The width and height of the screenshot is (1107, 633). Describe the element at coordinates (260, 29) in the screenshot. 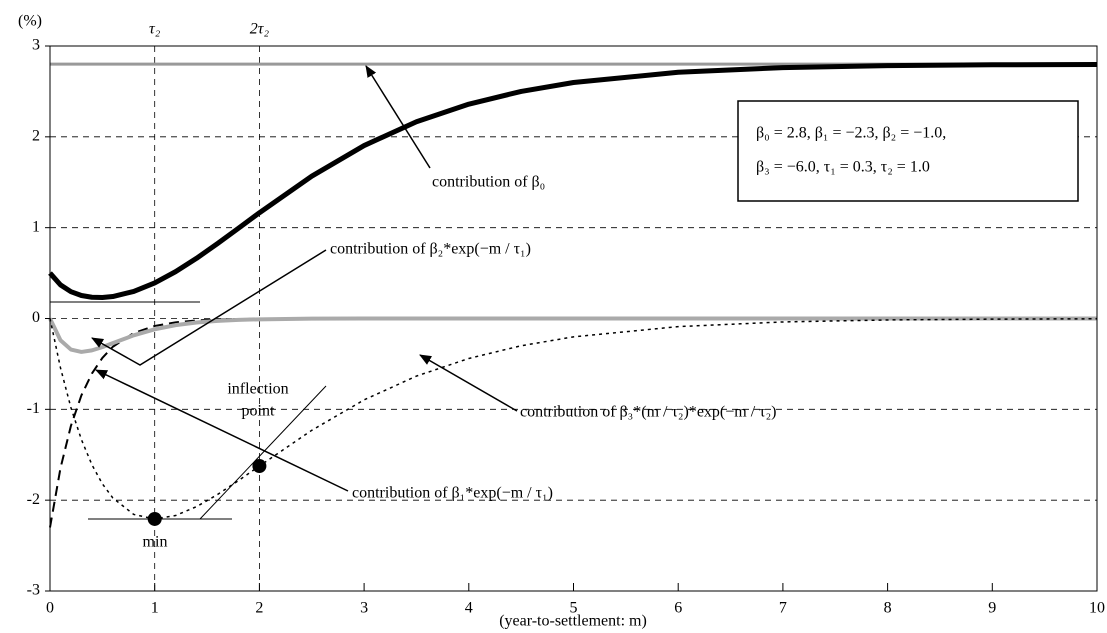

I see `reference-label: 2τ₂` at that location.